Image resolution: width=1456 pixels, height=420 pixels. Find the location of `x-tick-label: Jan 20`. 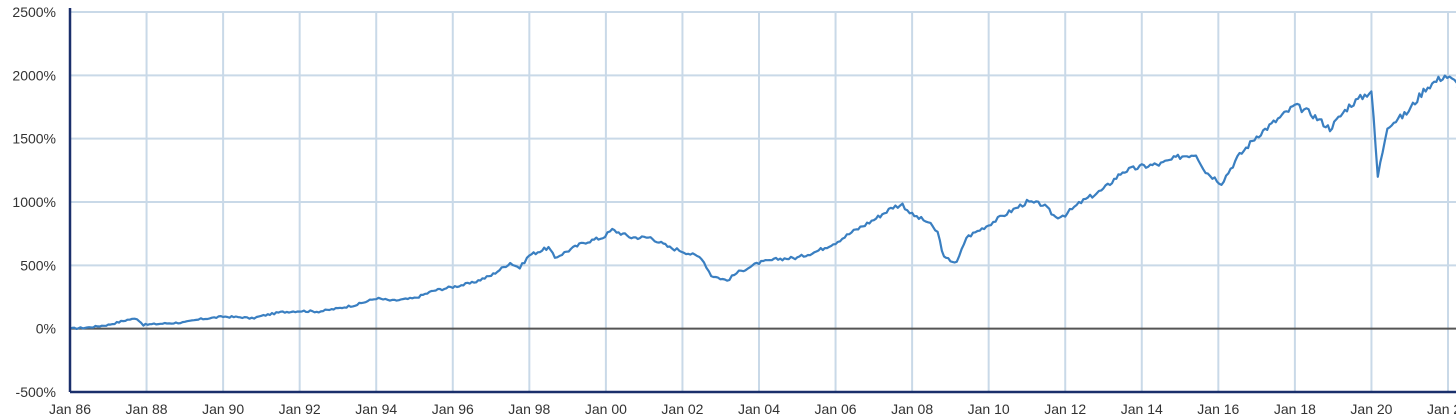

x-tick-label: Jan 20 is located at coordinates (1371, 409).